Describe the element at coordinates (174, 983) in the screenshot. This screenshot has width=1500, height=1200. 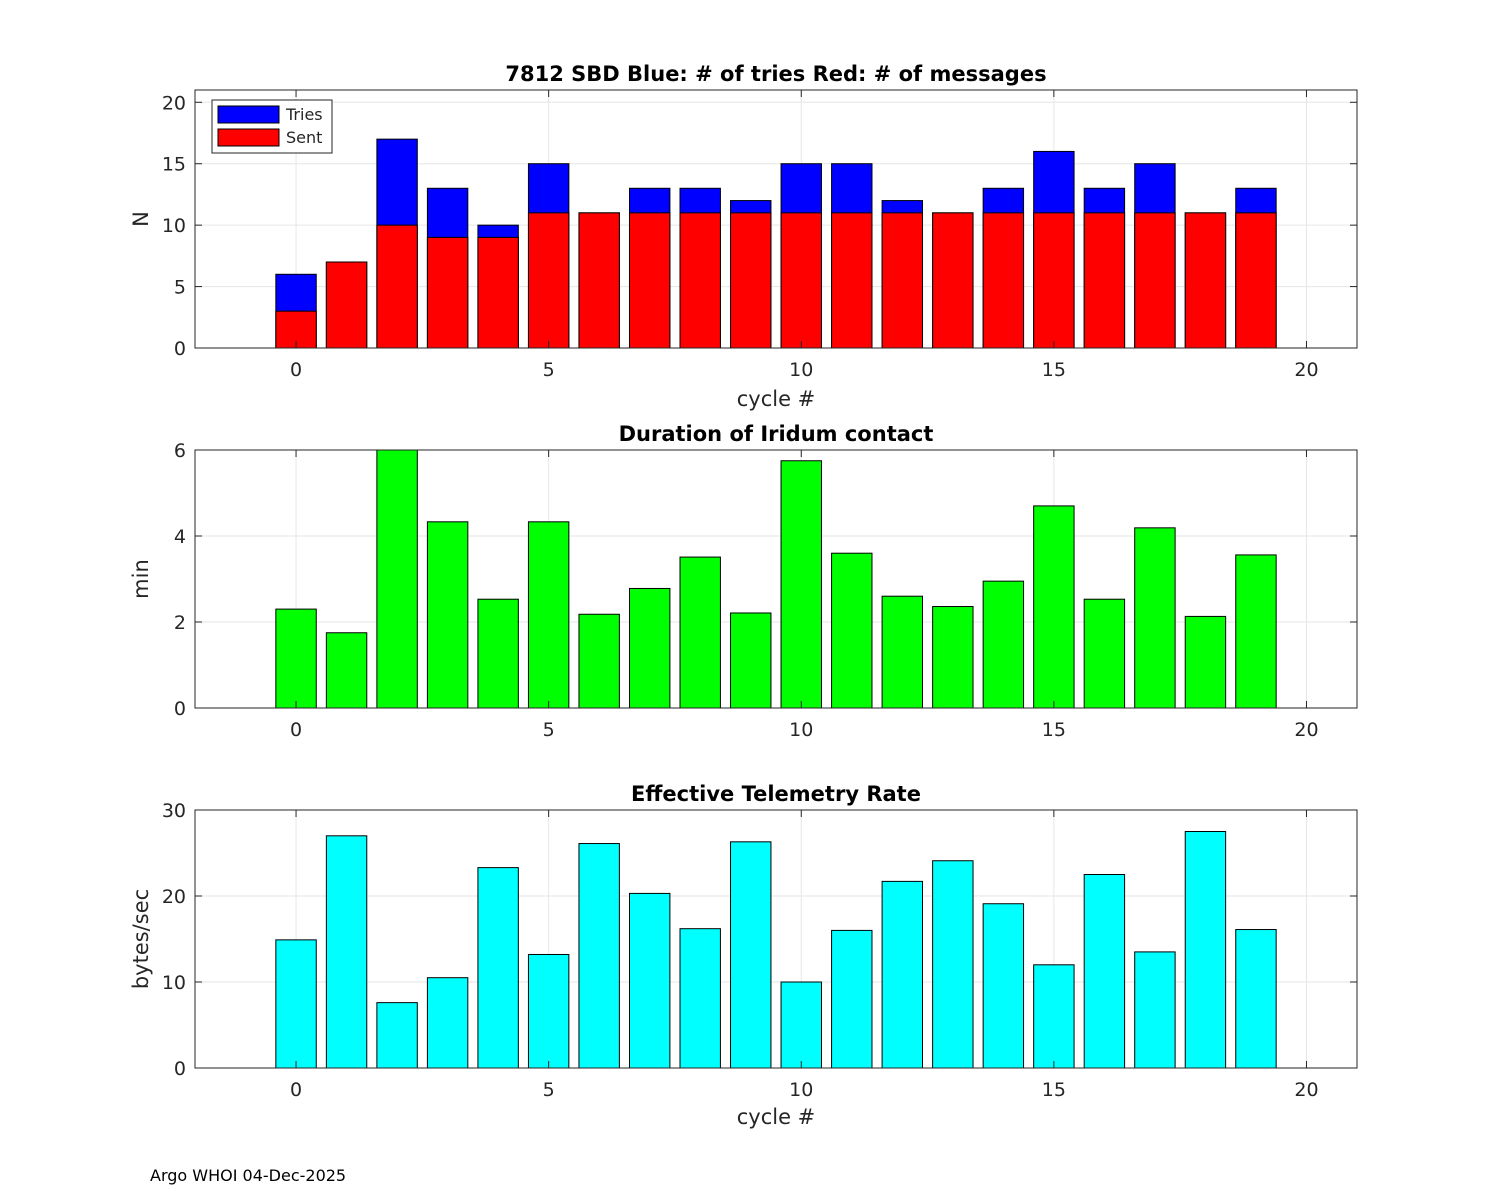
I see `panel3-ytick-label: 10` at that location.